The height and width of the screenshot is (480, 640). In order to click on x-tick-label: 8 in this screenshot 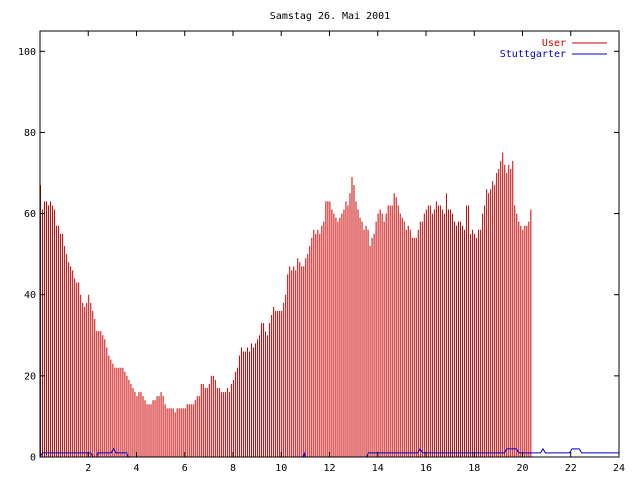, I will do `click(233, 468)`.